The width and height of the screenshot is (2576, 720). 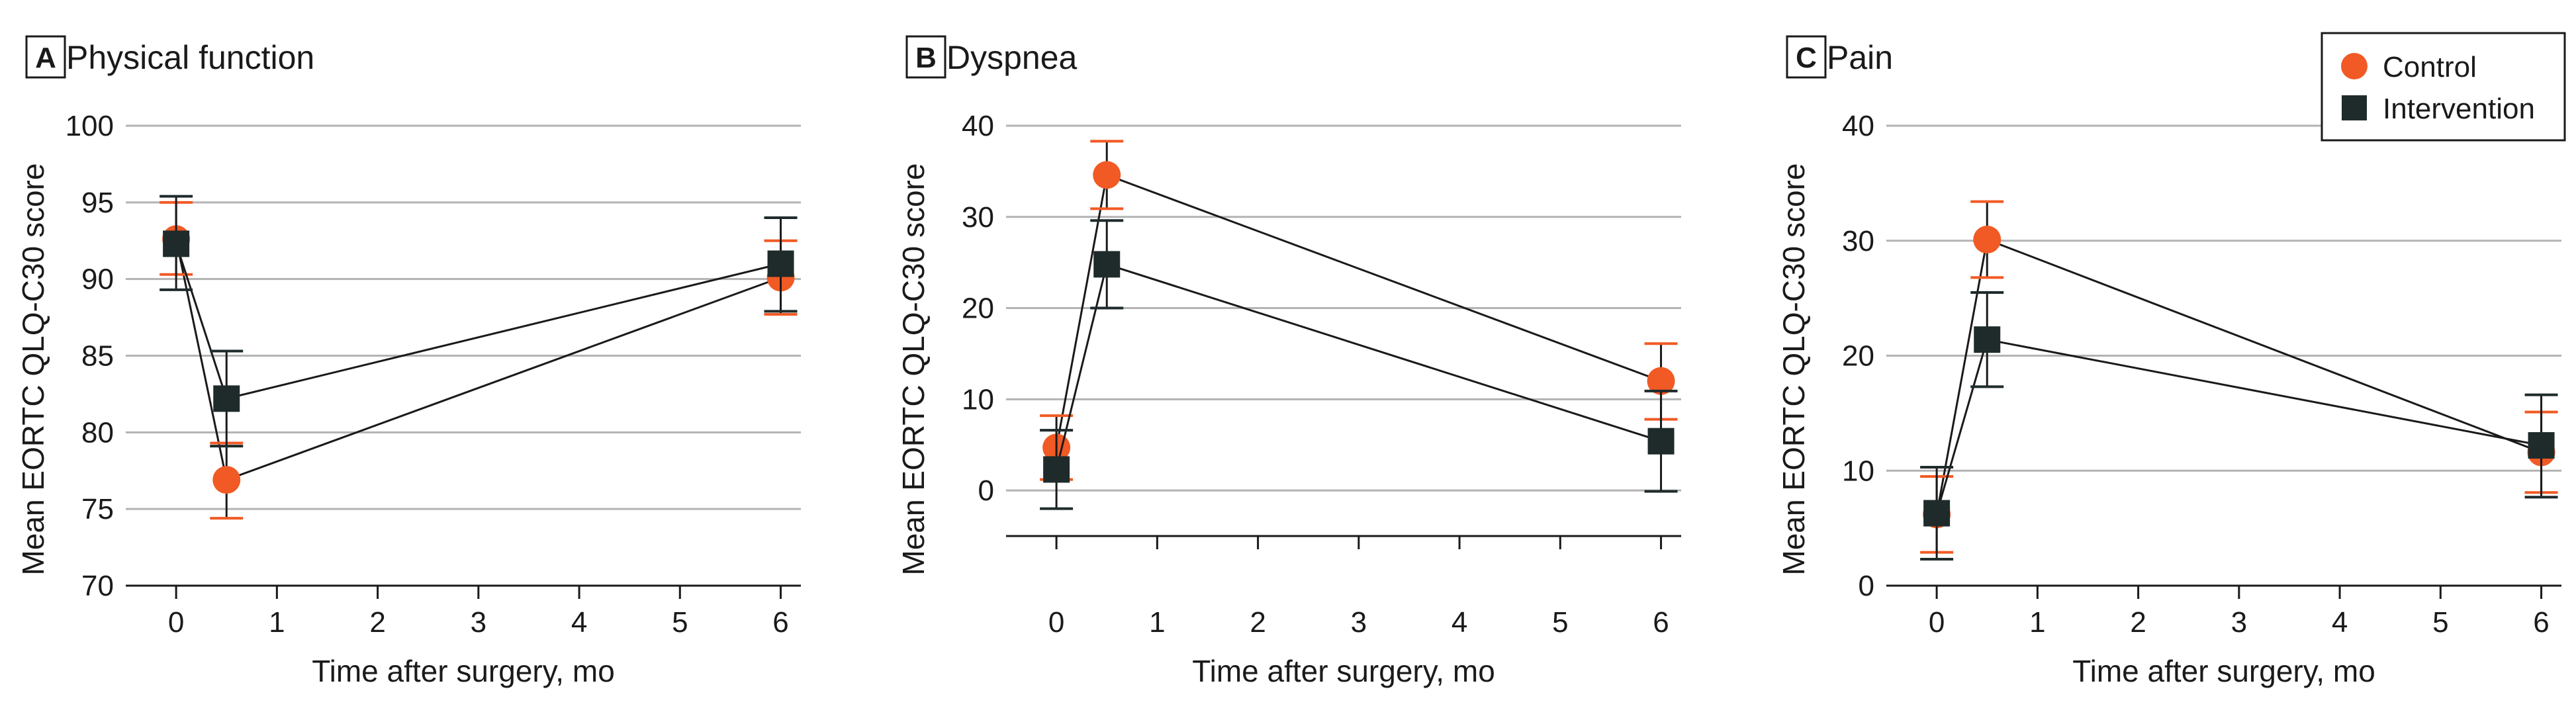 What do you see at coordinates (1860, 57) in the screenshot?
I see `panel-title: Pain` at bounding box center [1860, 57].